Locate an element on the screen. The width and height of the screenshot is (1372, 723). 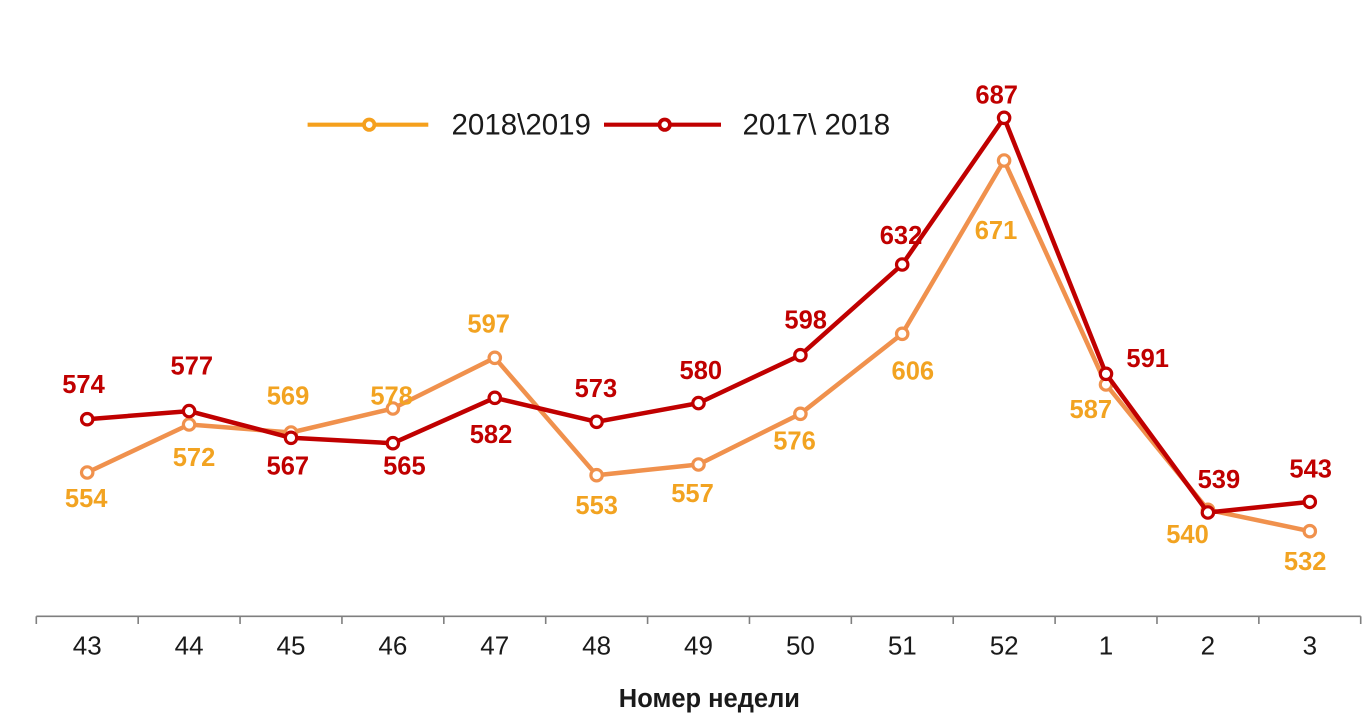
svg-text: 557 is located at coordinates (692, 494).